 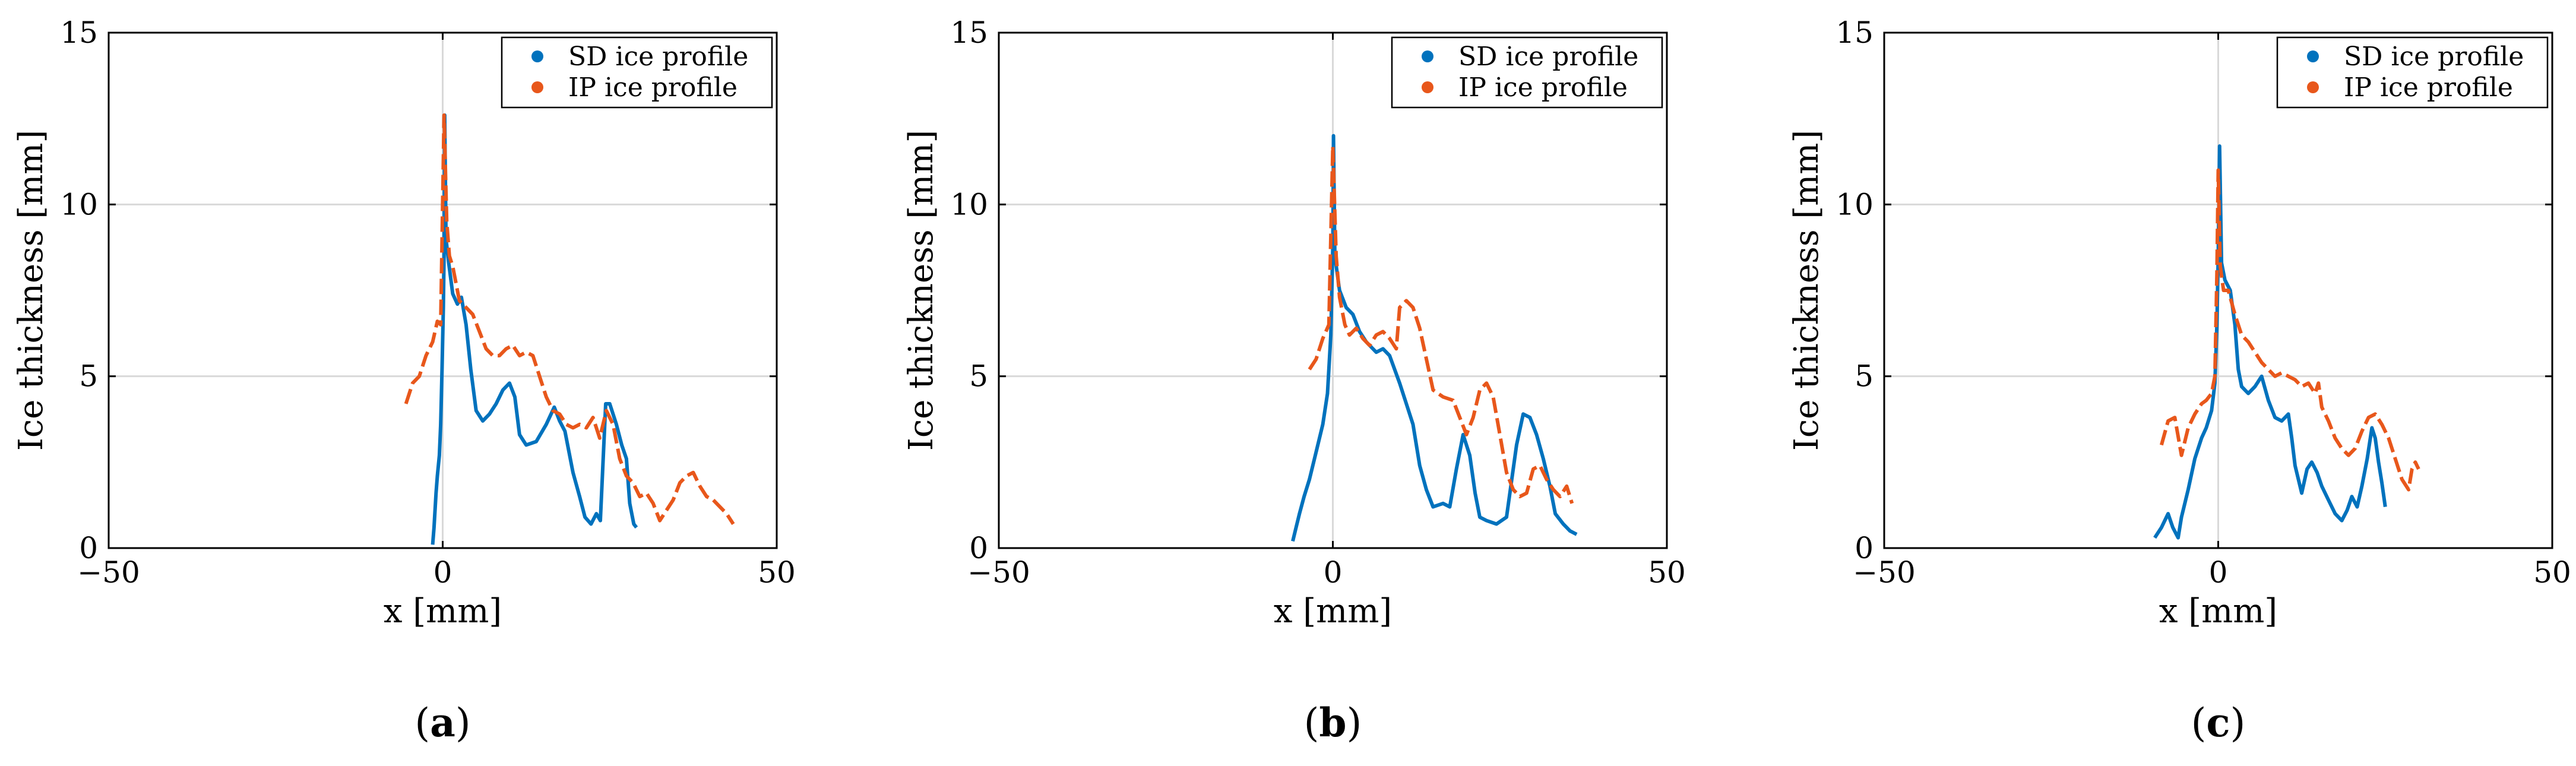 I want to click on panel-label-a: (a), so click(x=442, y=723).